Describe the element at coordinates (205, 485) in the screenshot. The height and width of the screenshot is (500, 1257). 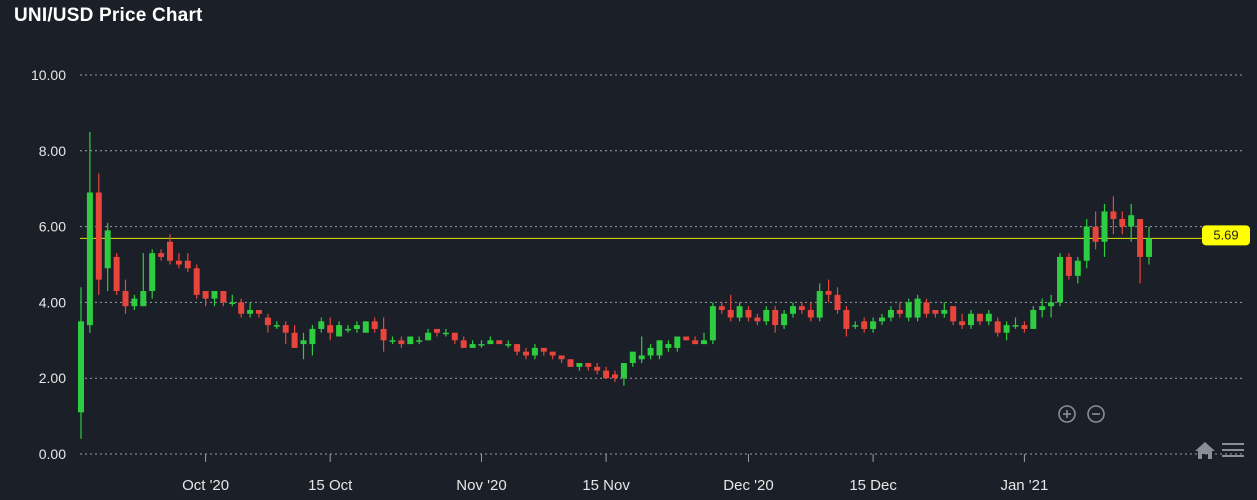
I see `x-tick-label: Oct '20` at that location.